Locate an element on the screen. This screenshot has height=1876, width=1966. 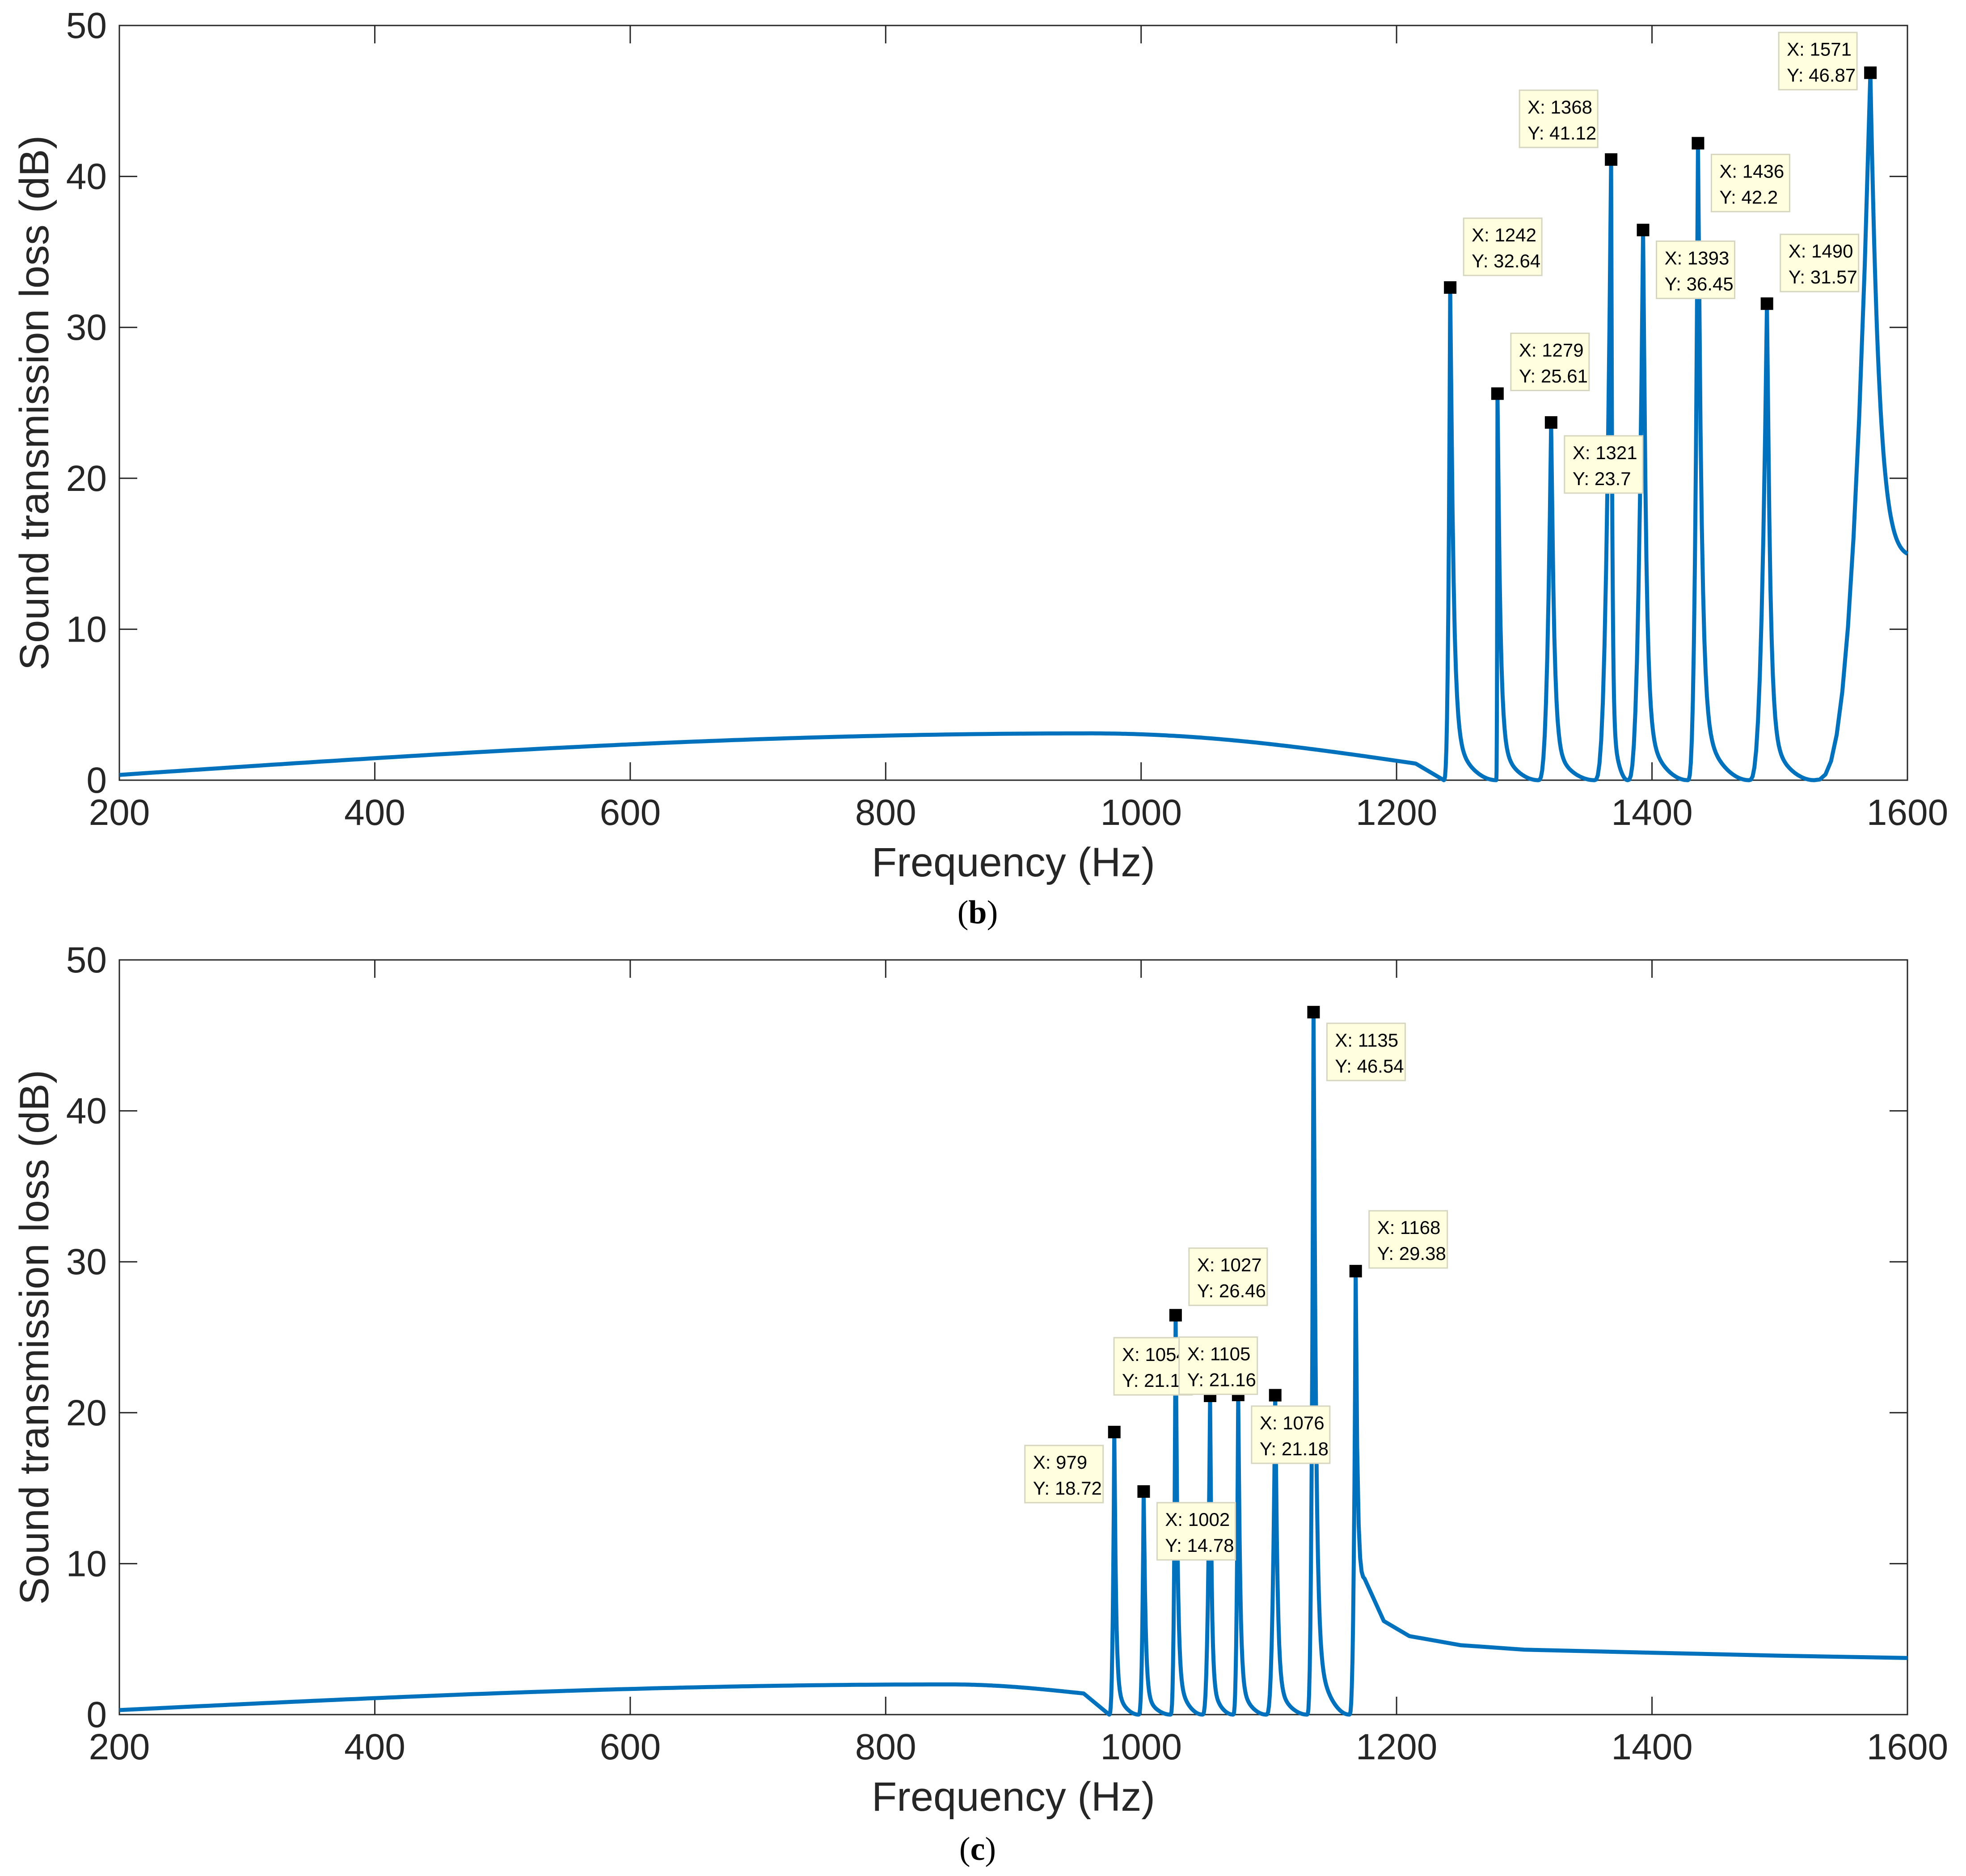
datatip: X: 1002 Y: 14.78 is located at coordinates (1196, 1531).